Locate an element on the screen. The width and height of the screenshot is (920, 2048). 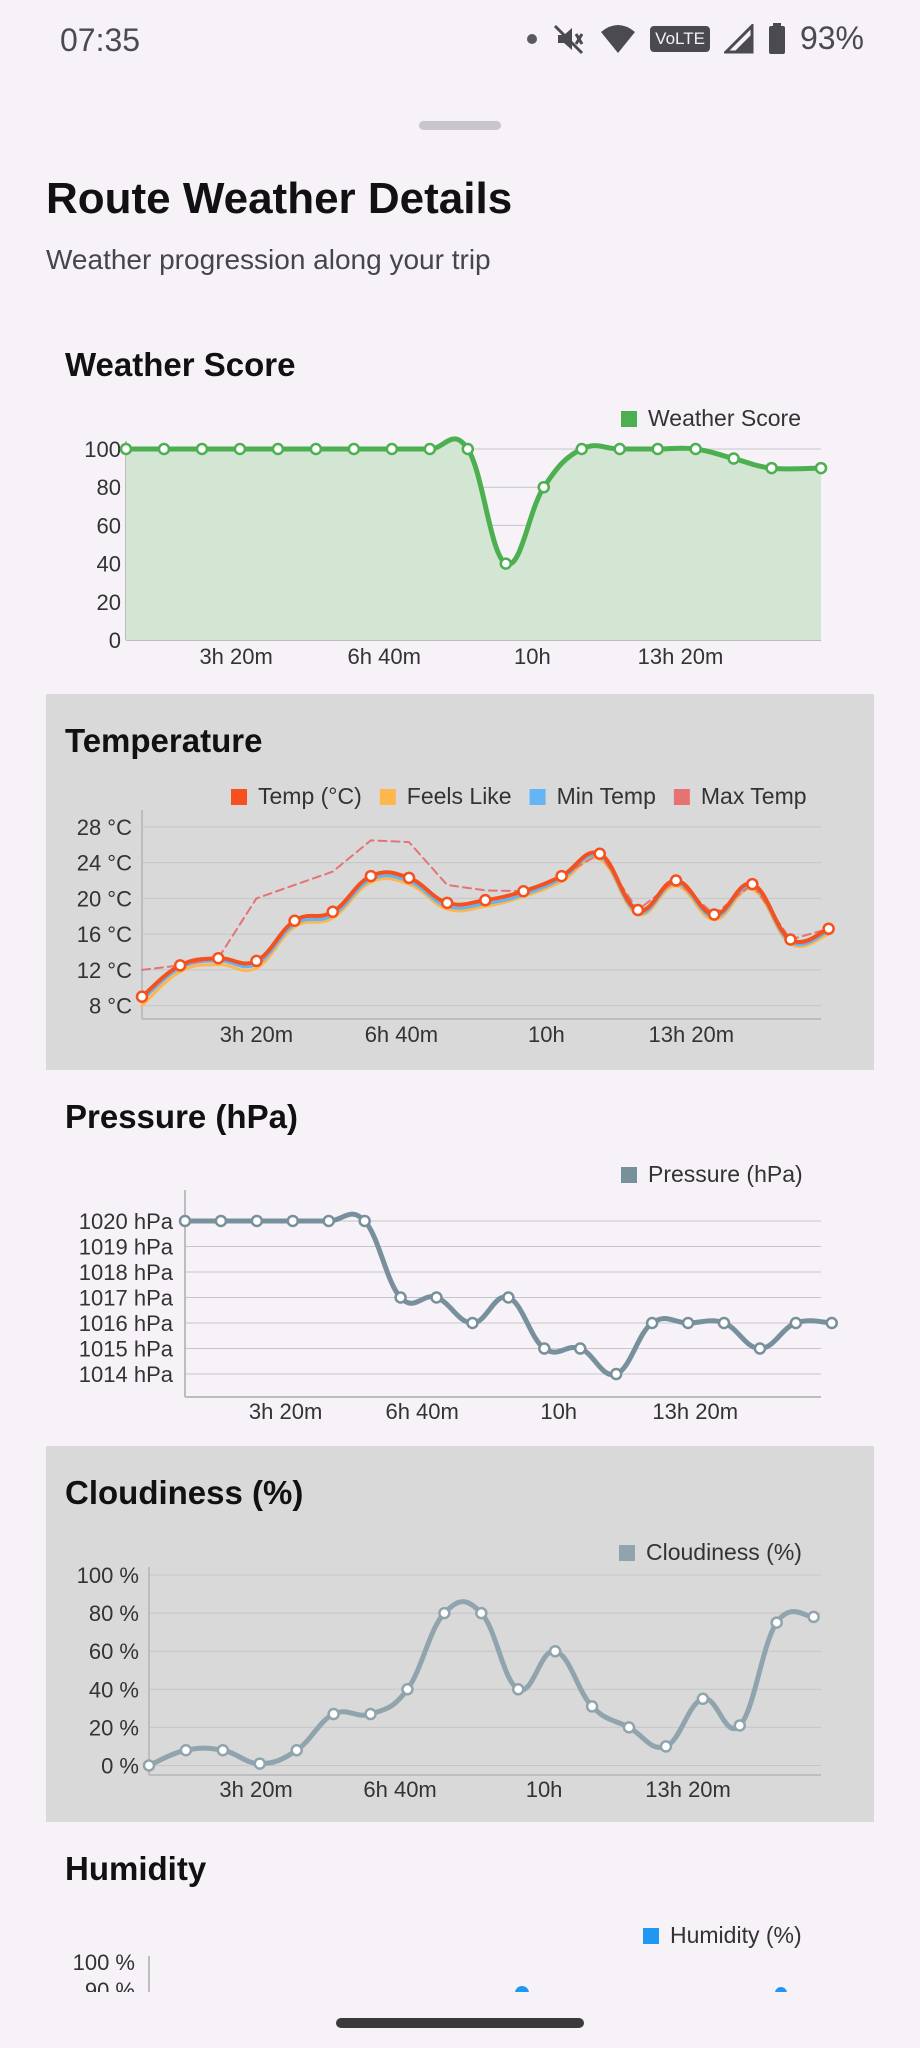
y-tick-label: 80 is located at coordinates (109, 487).